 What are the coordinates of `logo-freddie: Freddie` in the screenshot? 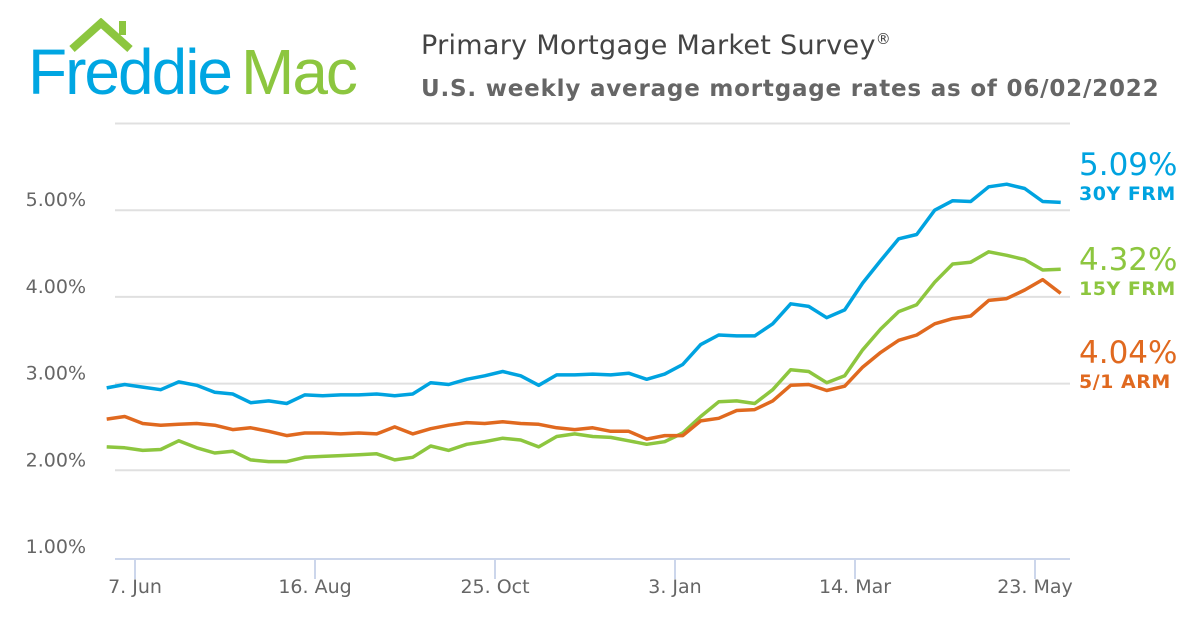 It's located at (130, 72).